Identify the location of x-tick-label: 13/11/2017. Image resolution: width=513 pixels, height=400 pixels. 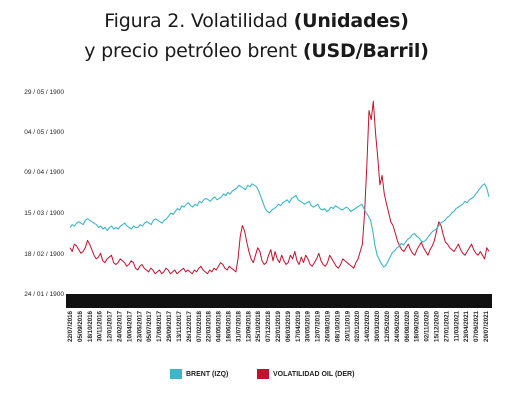
(179, 326).